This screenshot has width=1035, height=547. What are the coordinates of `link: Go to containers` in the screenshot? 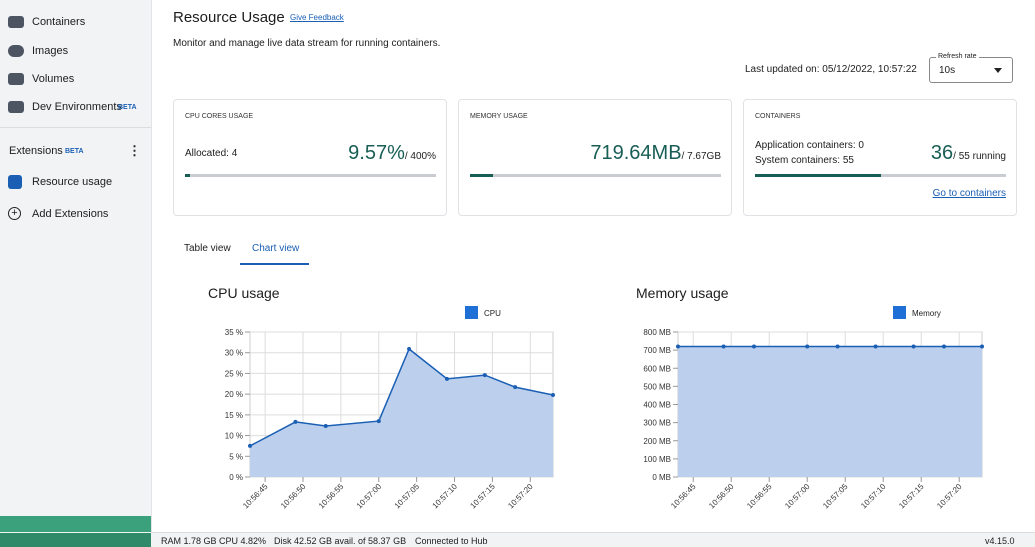 It's located at (969, 193).